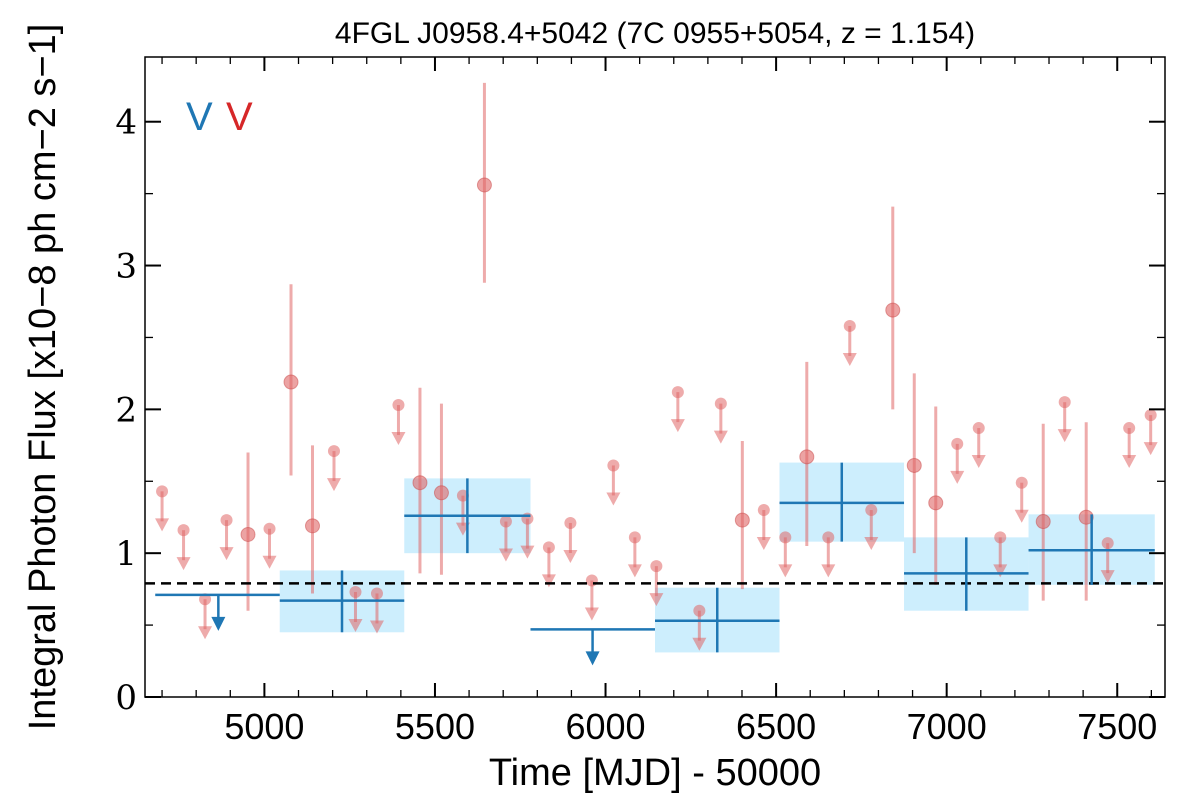 Image resolution: width=1200 pixels, height=800 pixels. I want to click on x-tick-label-7500: 7500, so click(1117, 726).